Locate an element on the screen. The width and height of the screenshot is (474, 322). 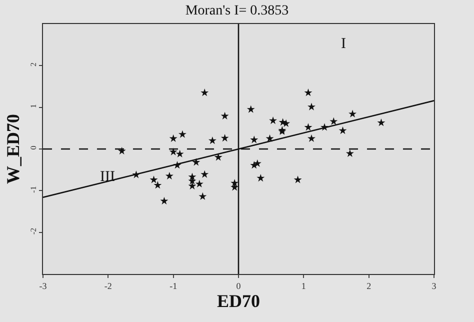
chart-title: Moran's I= 0.3853 is located at coordinates (237, 11).